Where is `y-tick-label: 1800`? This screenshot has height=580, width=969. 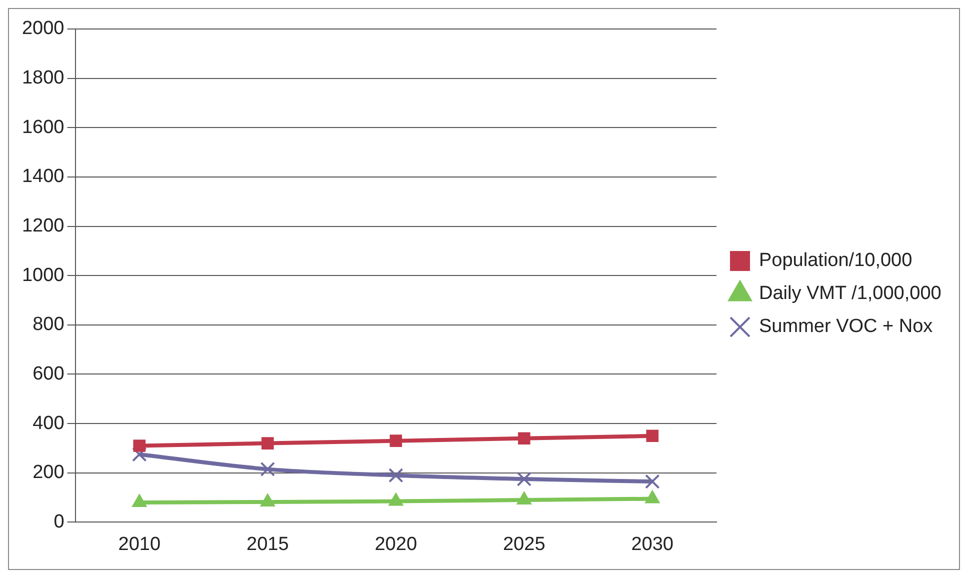
y-tick-label: 1800 is located at coordinates (43, 78).